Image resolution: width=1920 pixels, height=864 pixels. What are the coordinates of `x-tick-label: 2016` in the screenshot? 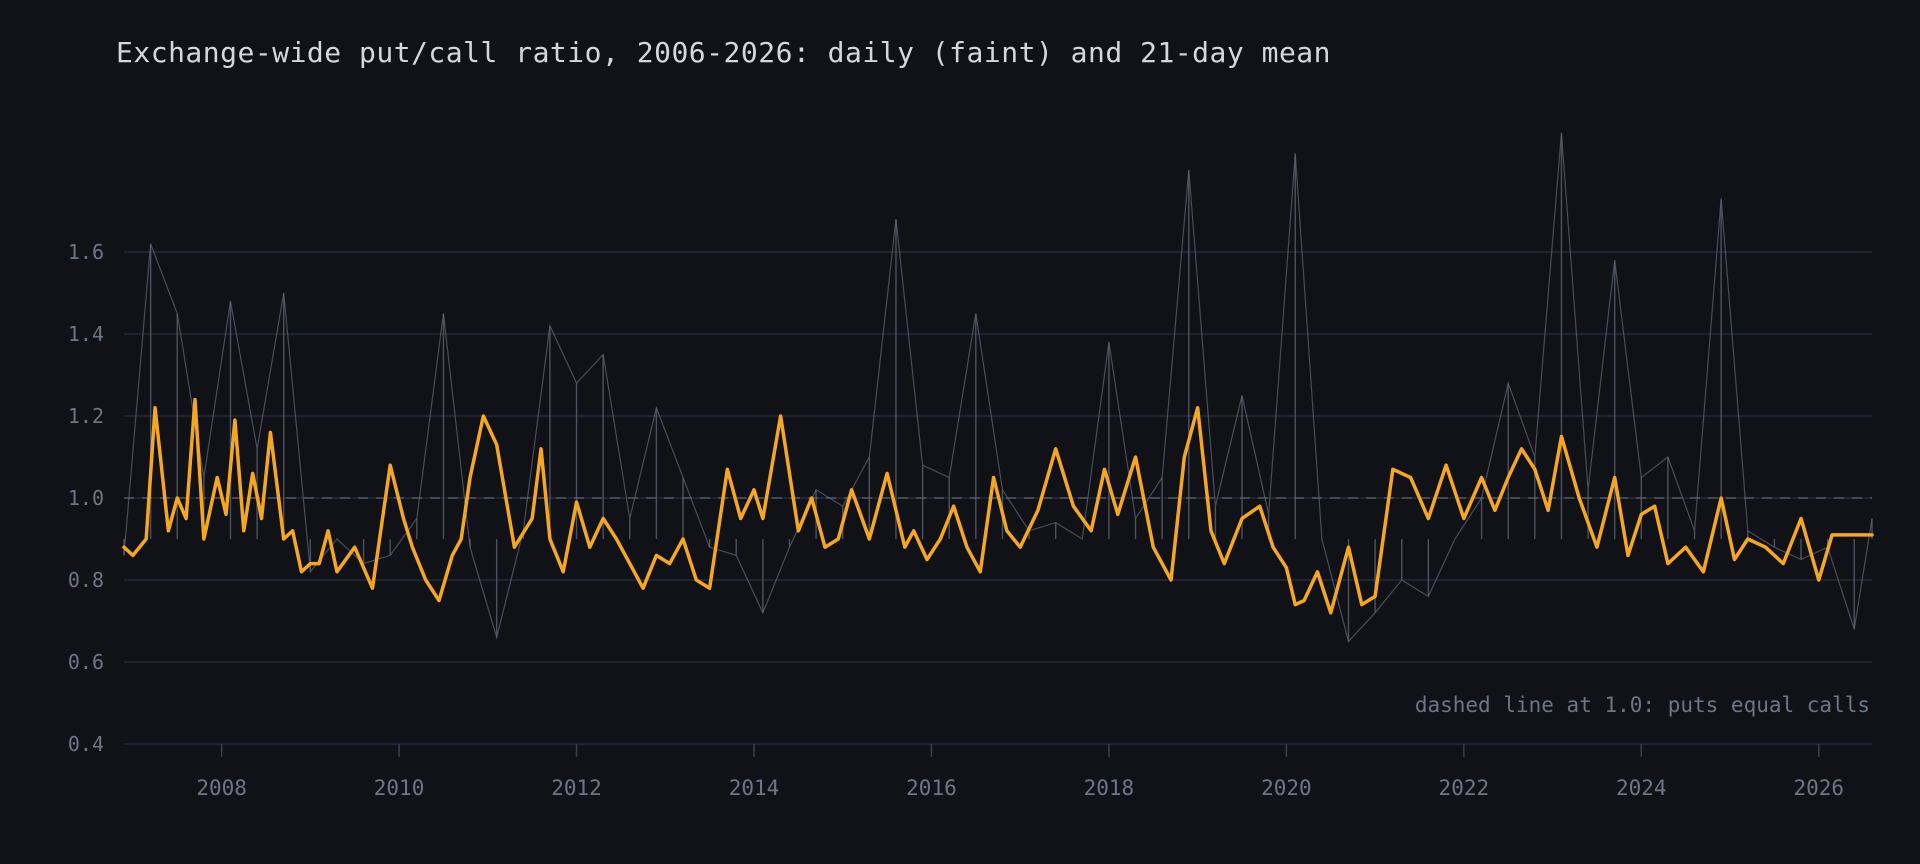 It's located at (931, 788).